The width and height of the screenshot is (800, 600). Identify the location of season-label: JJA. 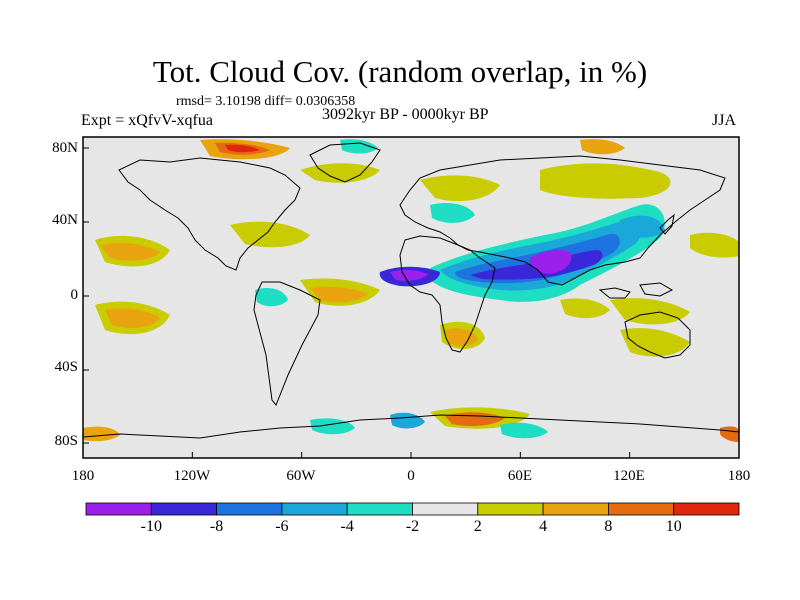
(724, 120).